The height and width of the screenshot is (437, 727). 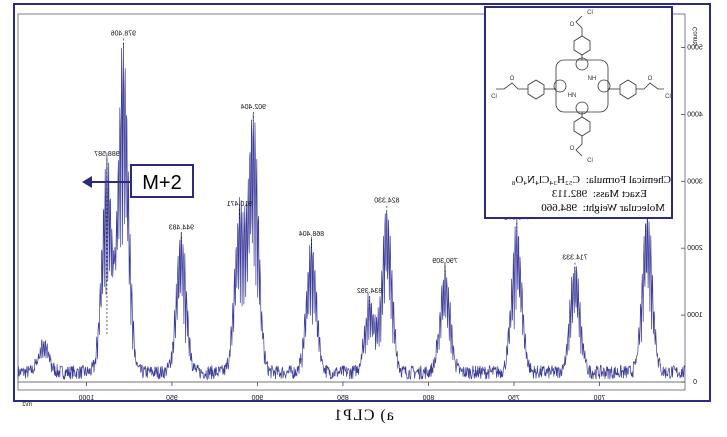 I want to click on molecule-atom-labels: Cl Cl Cl Cl NH HN O O O O, so click(x=581, y=87).